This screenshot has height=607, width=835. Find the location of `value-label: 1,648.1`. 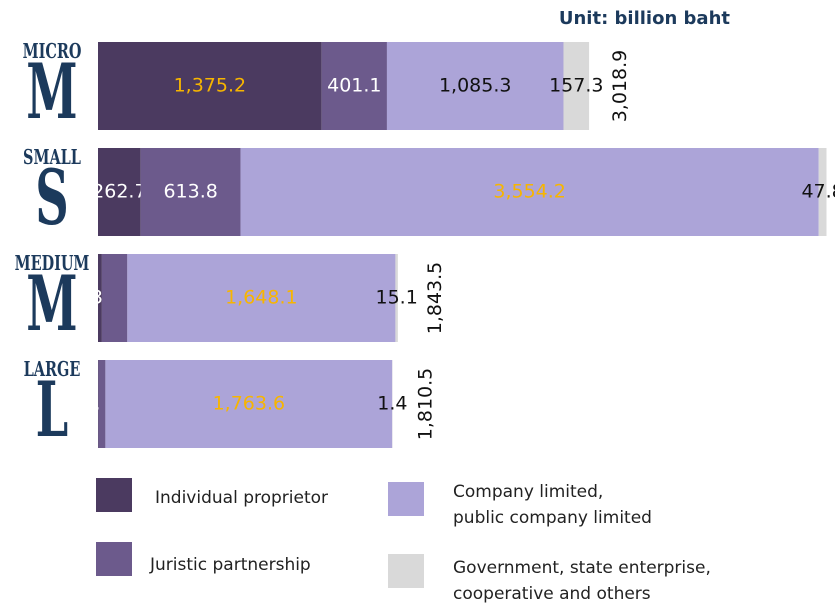

value-label: 1,648.1 is located at coordinates (261, 298).